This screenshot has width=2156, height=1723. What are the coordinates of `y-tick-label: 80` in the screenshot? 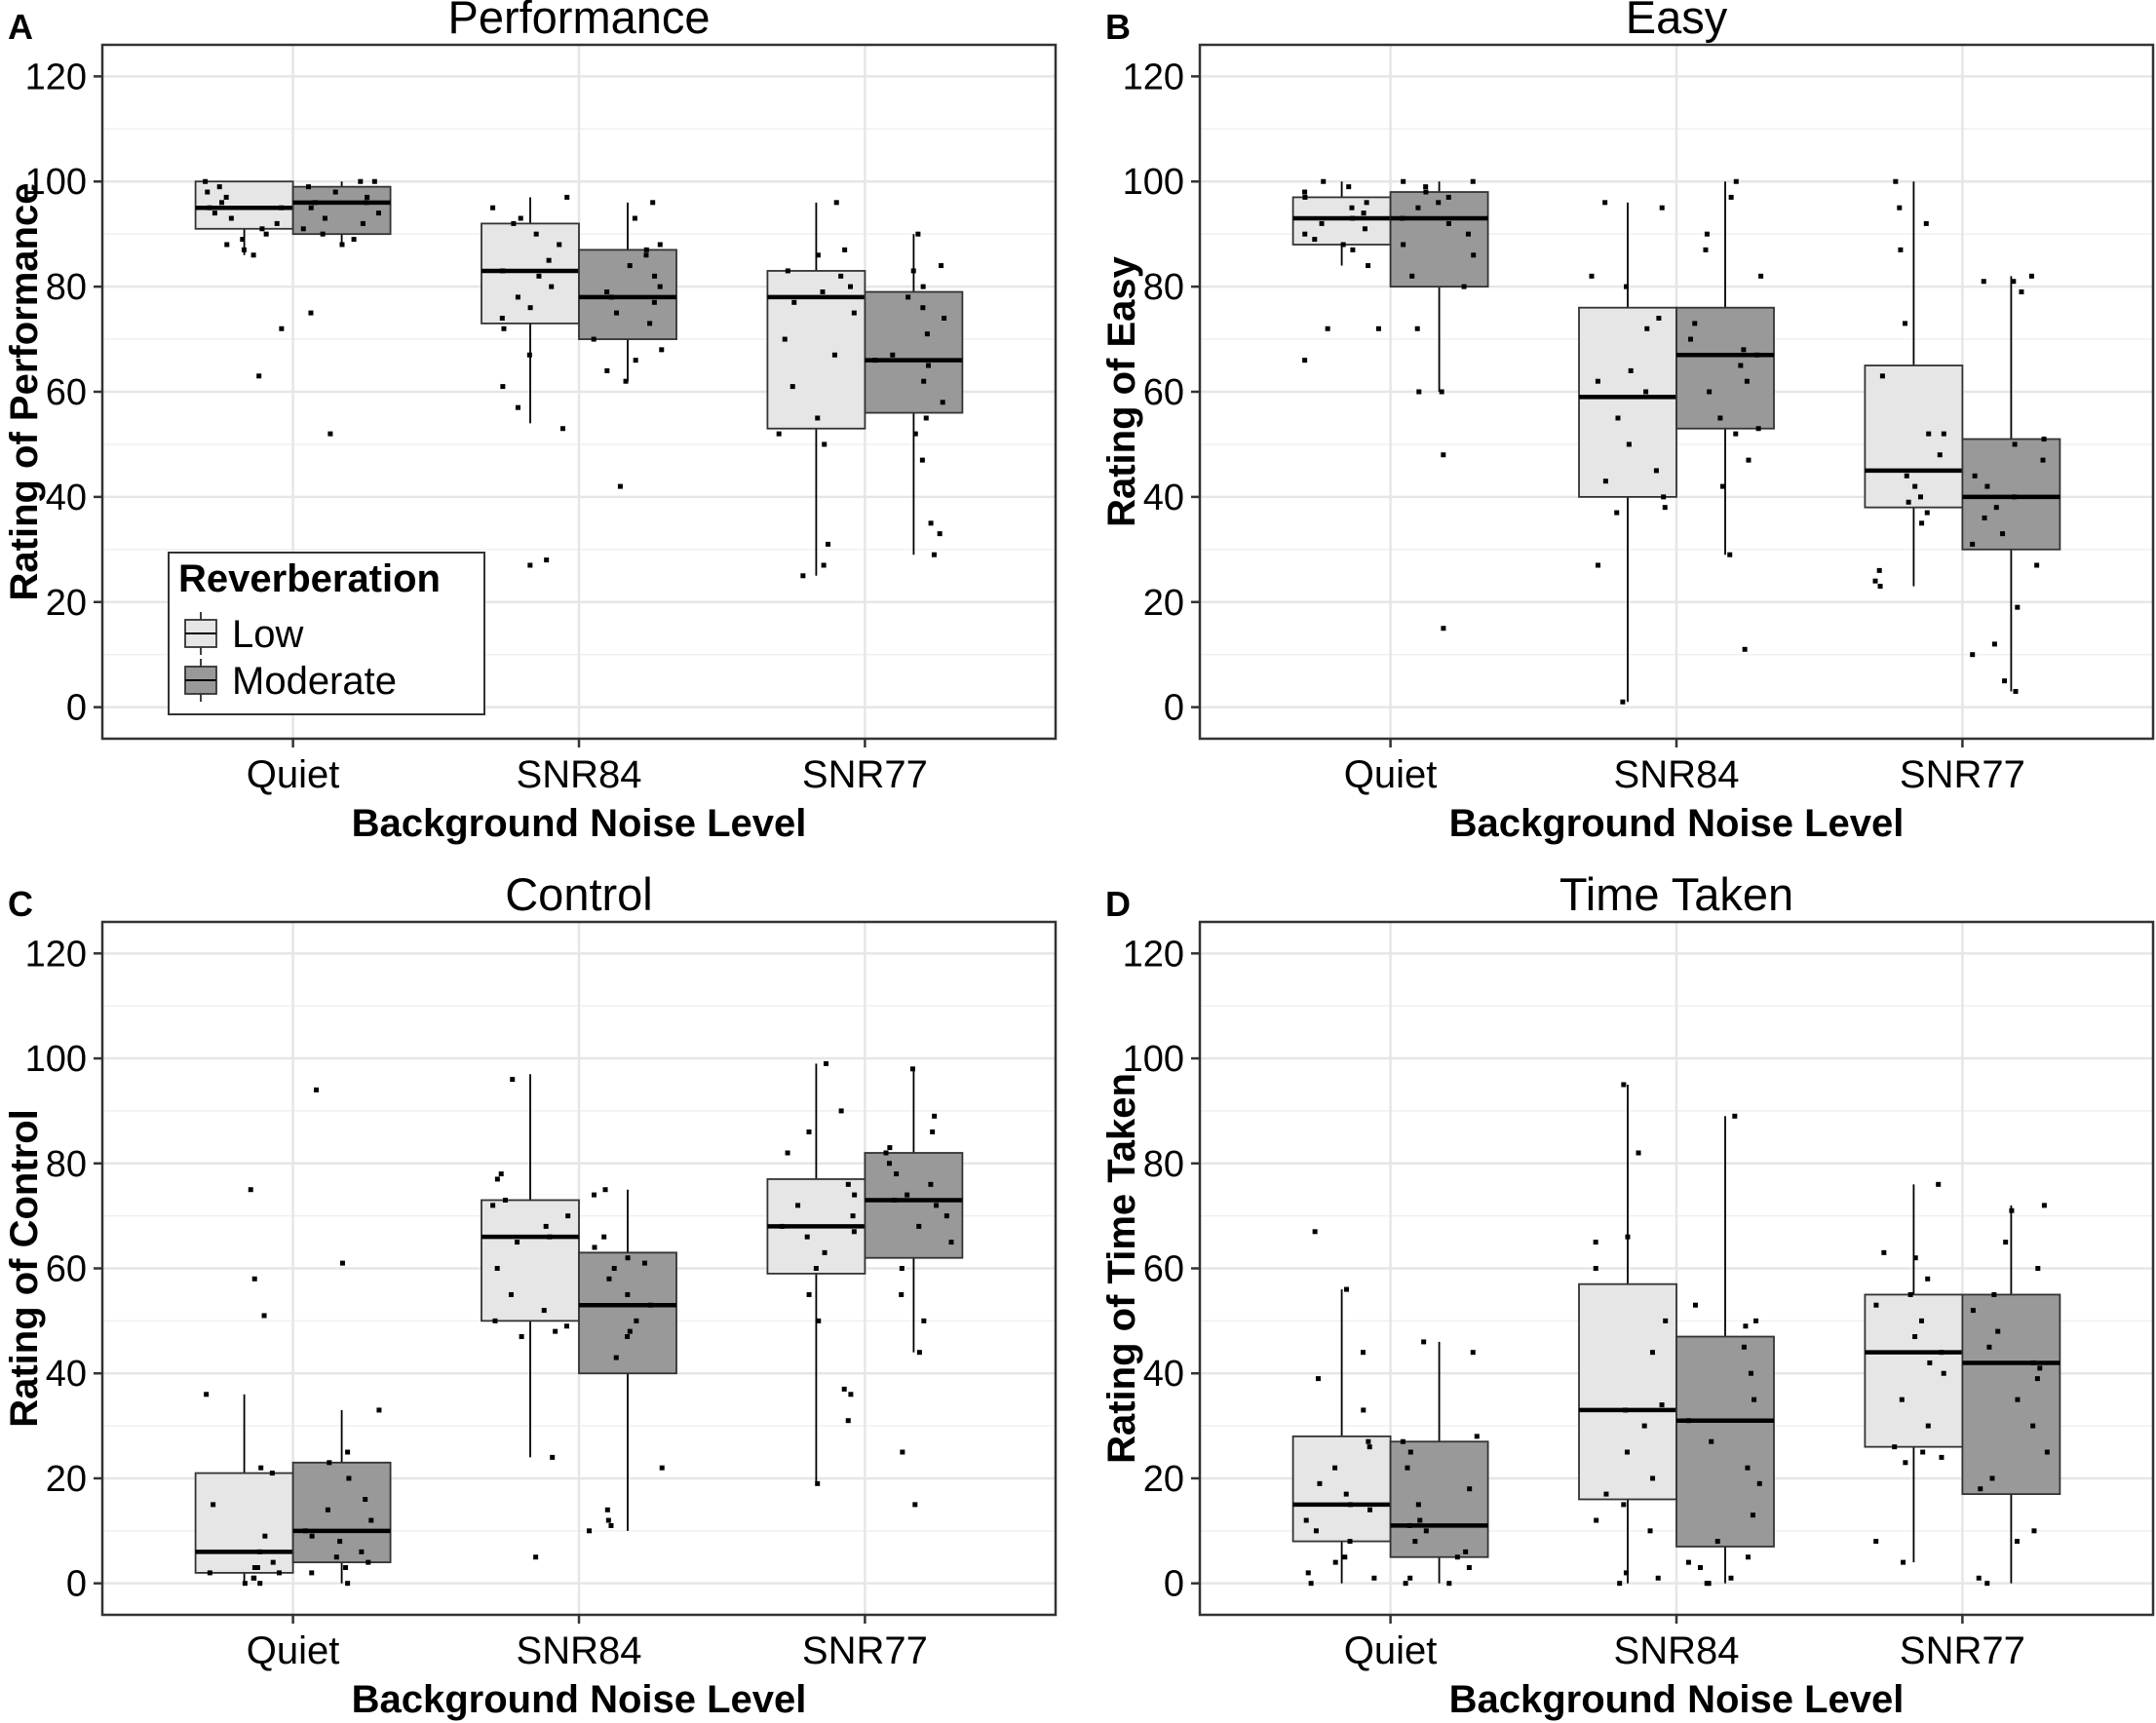 It's located at (66, 1165).